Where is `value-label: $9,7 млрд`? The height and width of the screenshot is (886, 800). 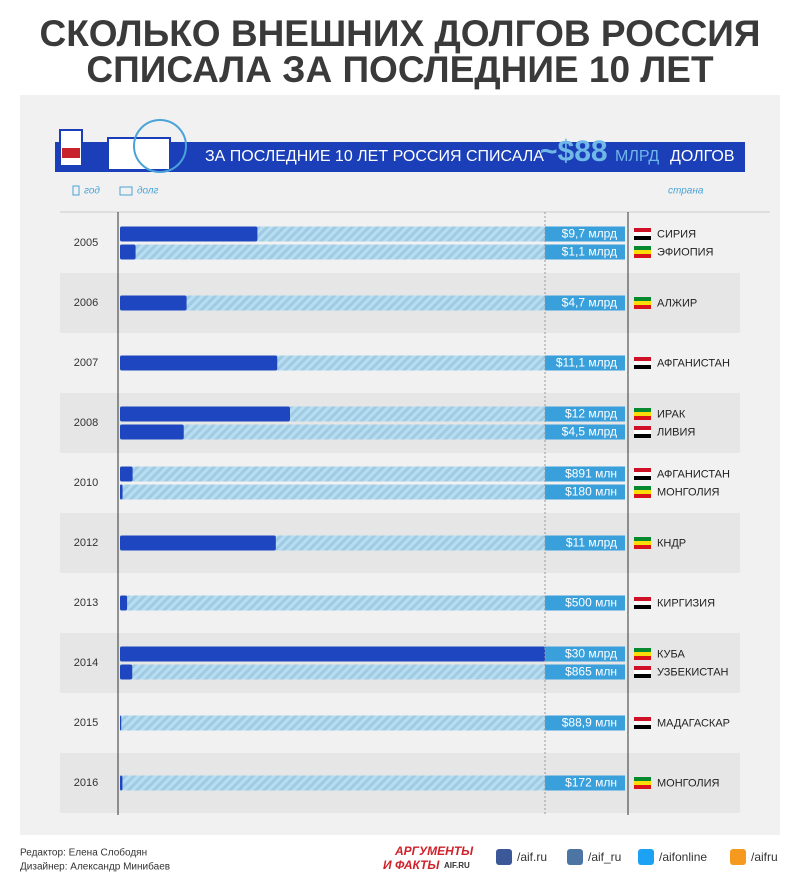
value-label: $9,7 млрд is located at coordinates (589, 234).